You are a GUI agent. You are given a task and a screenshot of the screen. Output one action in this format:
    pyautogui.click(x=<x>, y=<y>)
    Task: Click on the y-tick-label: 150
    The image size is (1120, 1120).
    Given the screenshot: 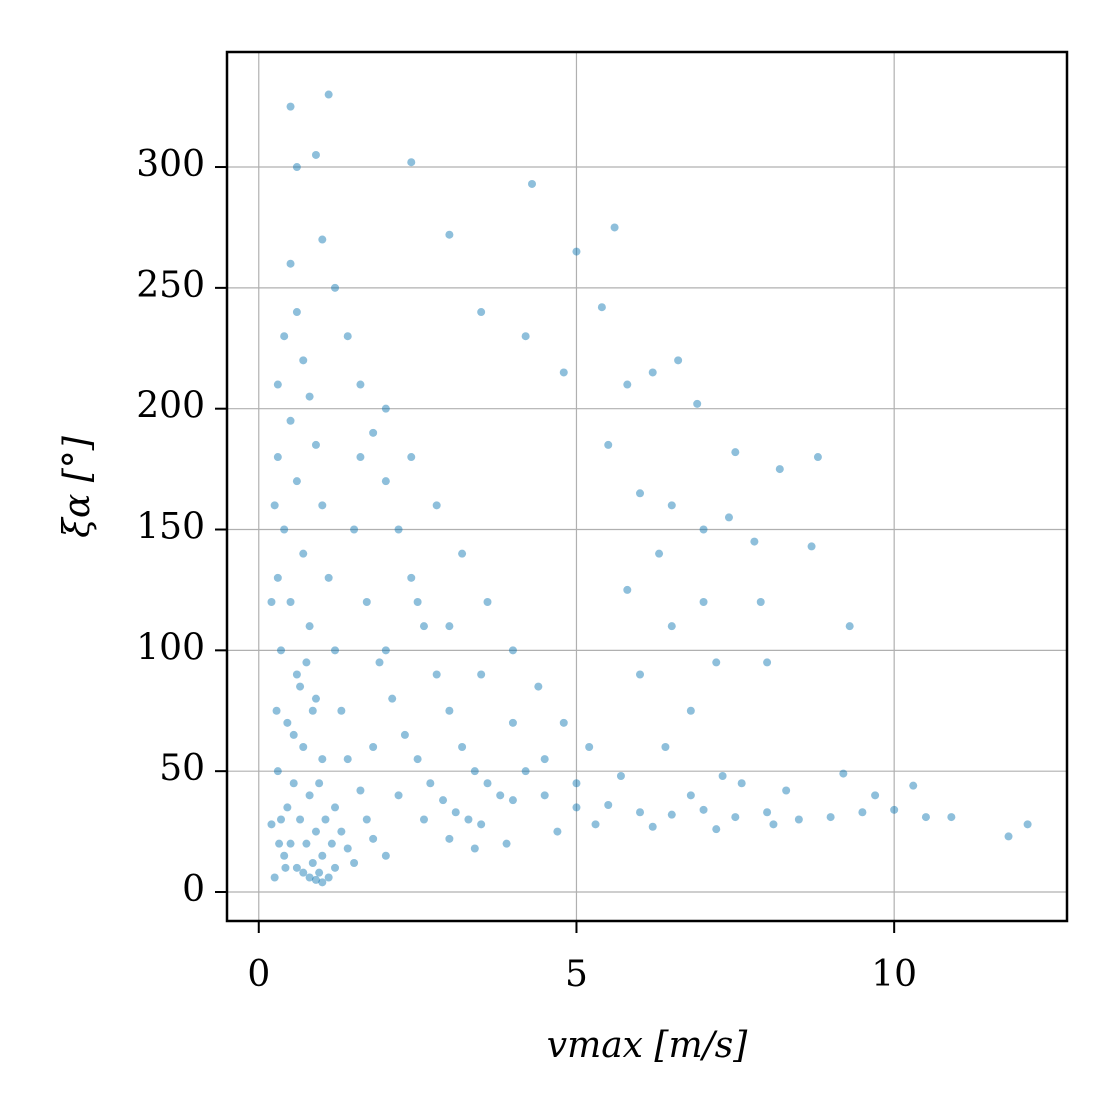 What is the action you would take?
    pyautogui.click(x=170, y=527)
    